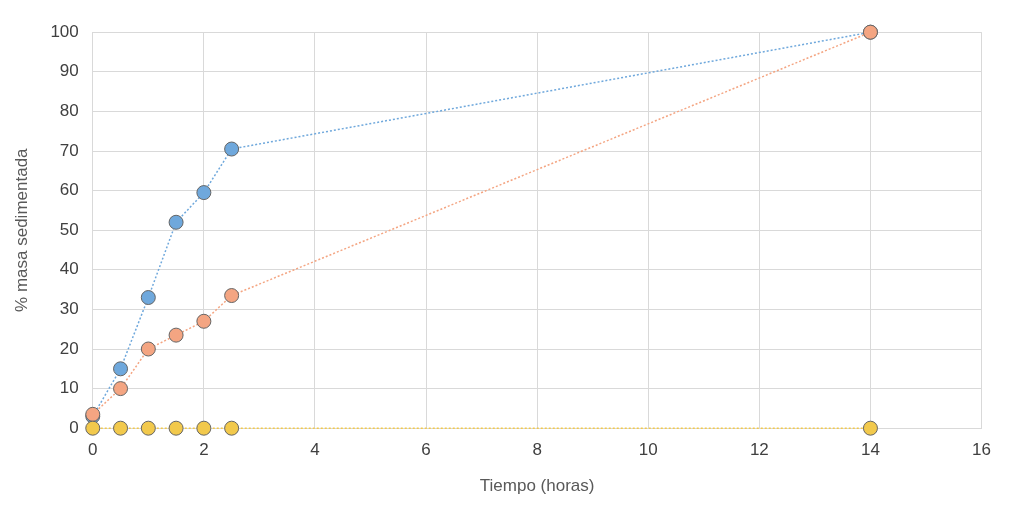 The height and width of the screenshot is (509, 1011). What do you see at coordinates (69, 190) in the screenshot?
I see `y-tick-label: 60` at bounding box center [69, 190].